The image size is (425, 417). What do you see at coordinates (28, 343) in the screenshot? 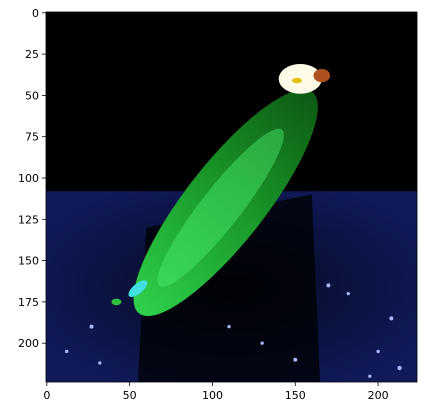
I see `y-tick-label: 200` at bounding box center [28, 343].